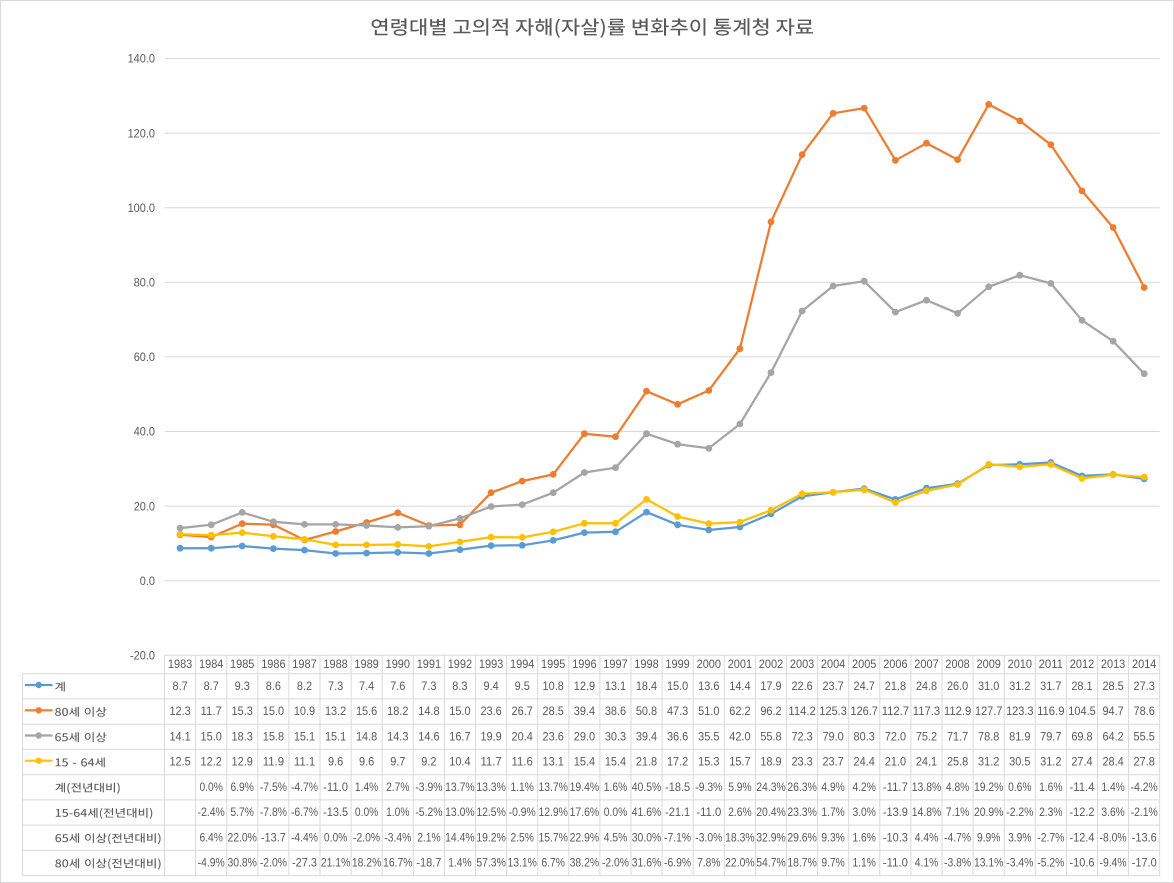 Image resolution: width=1174 pixels, height=883 pixels. What do you see at coordinates (864, 813) in the screenshot?
I see `svg-text: 3.0%` at bounding box center [864, 813].